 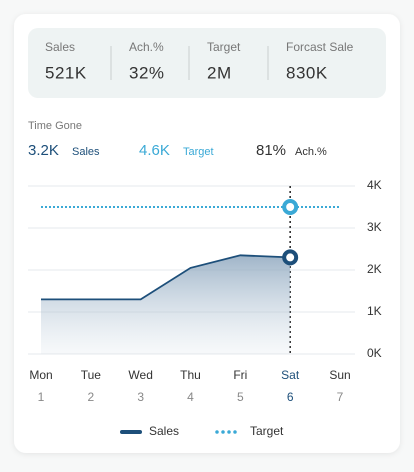 I want to click on day-number: 6, so click(x=290, y=397).